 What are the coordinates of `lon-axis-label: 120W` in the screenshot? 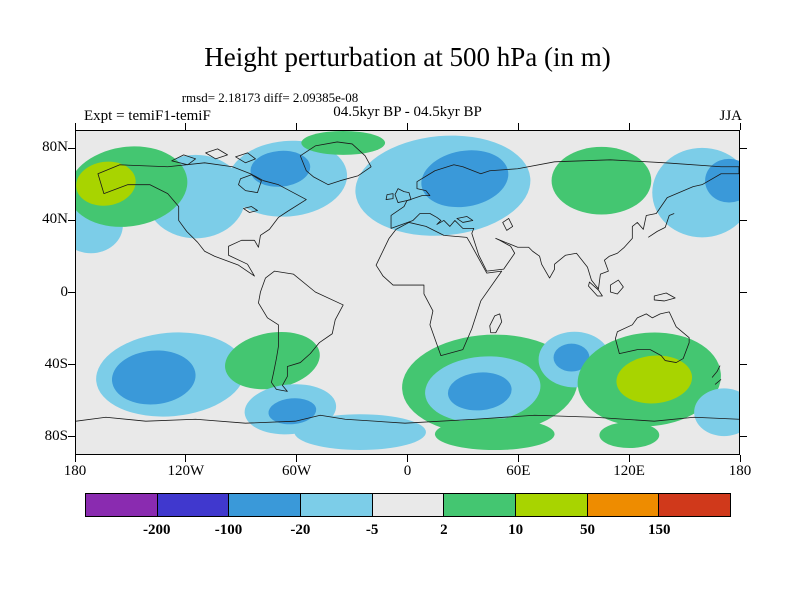 It's located at (186, 471).